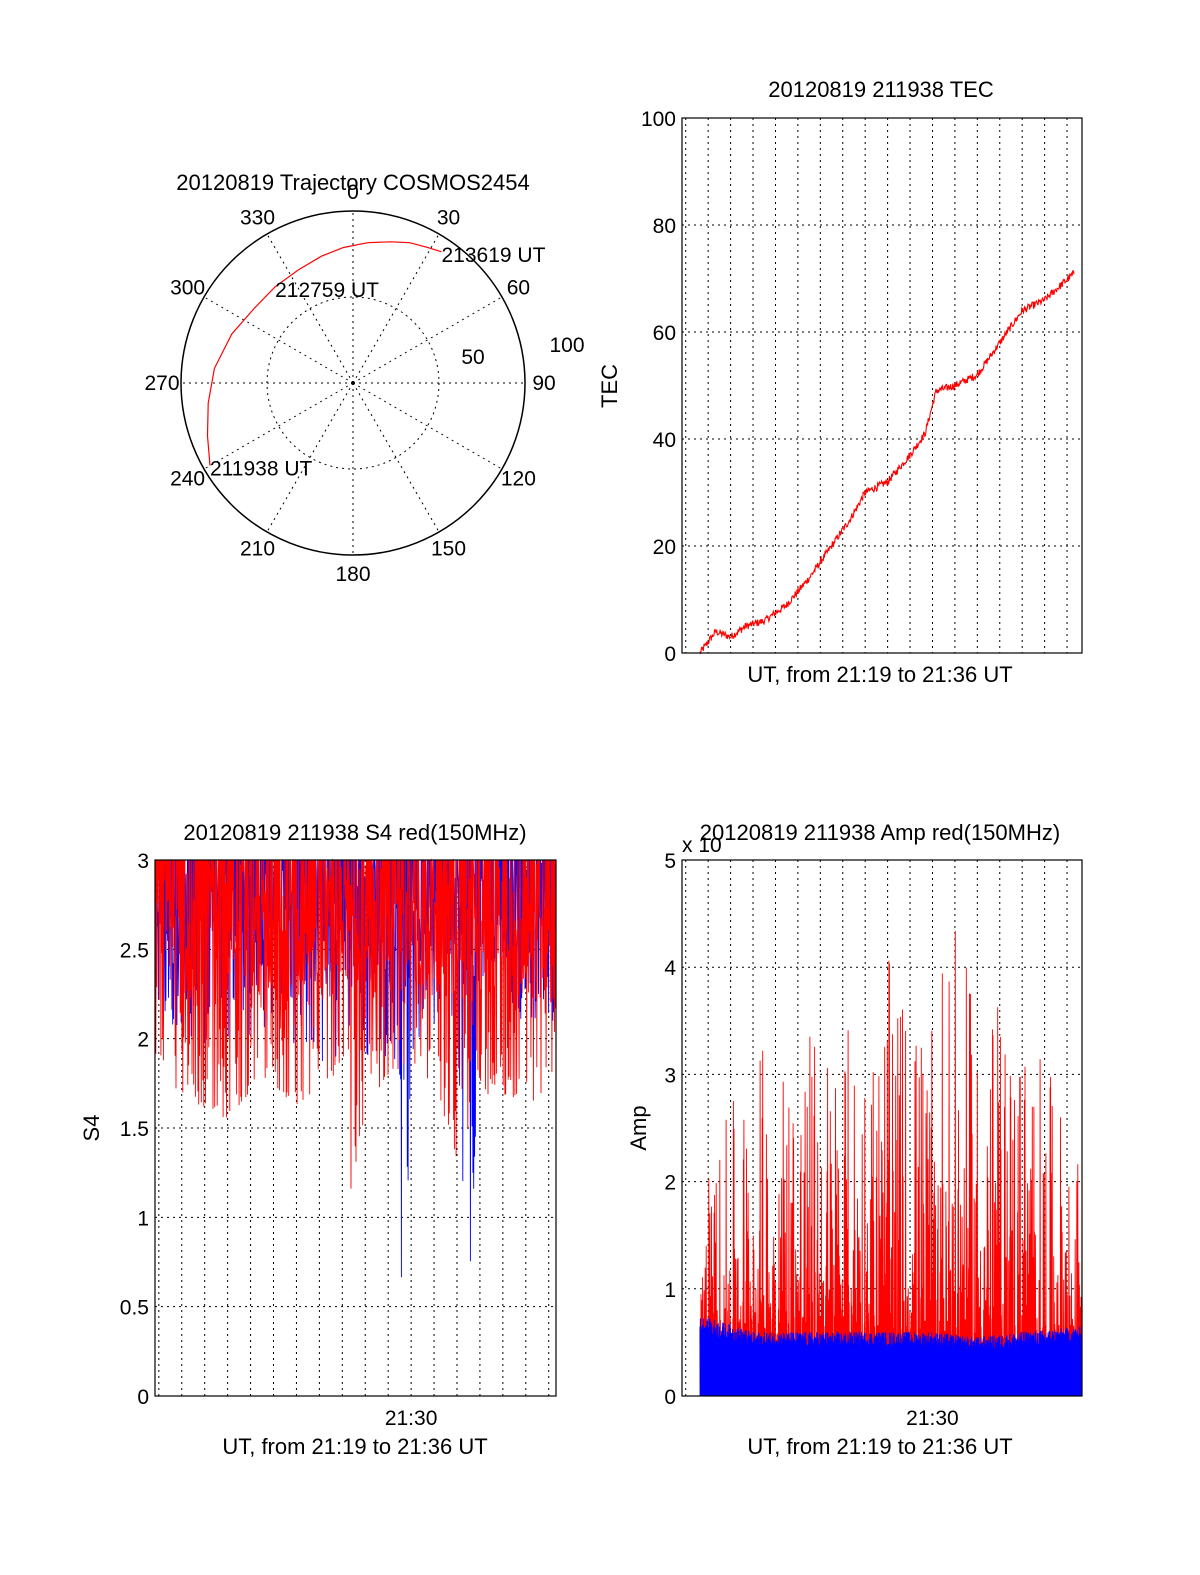  I want to click on s4-series, so click(355, 1068).